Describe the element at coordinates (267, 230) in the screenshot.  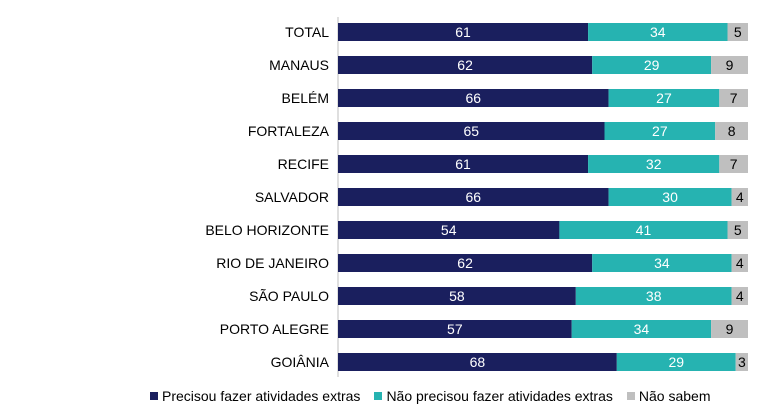
I see `category-label: BELO HORIZONTE` at that location.